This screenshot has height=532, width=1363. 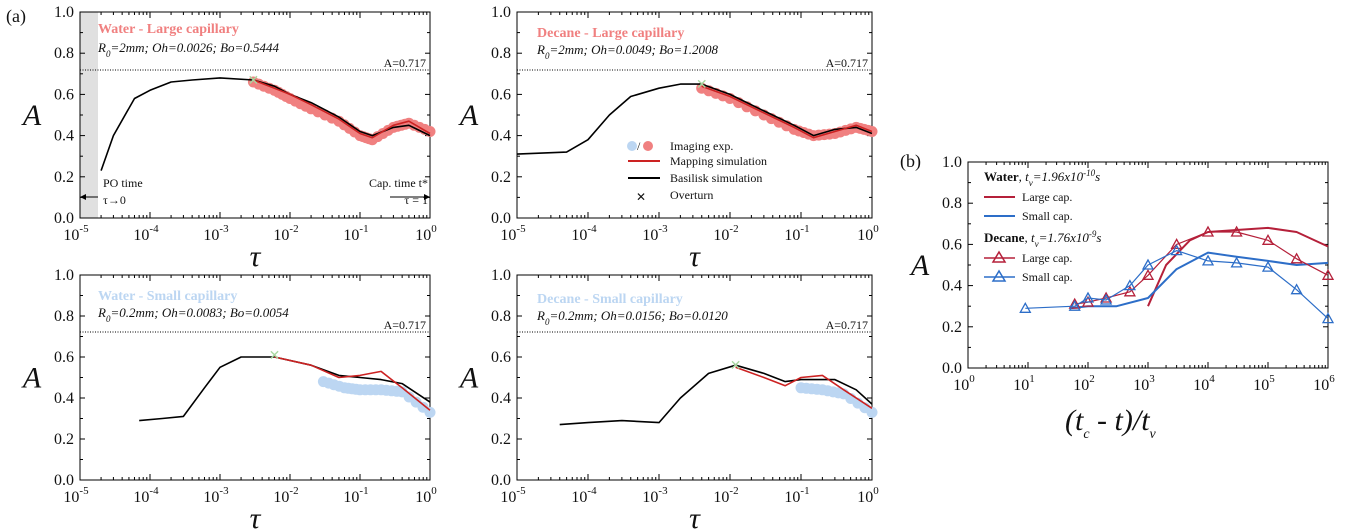 What do you see at coordinates (1324, 383) in the screenshot?
I see `x-tick-label: 10⁶` at bounding box center [1324, 383].